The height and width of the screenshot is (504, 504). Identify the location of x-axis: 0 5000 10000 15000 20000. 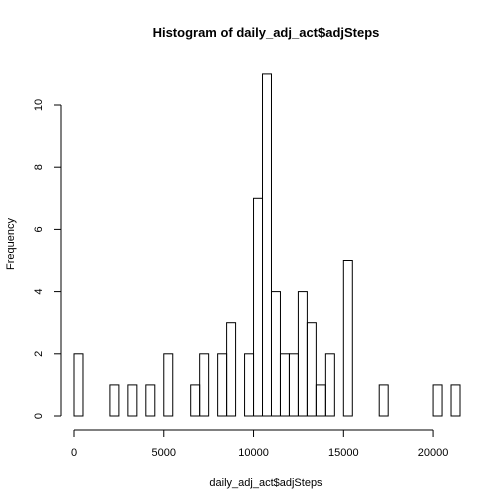
(260, 444).